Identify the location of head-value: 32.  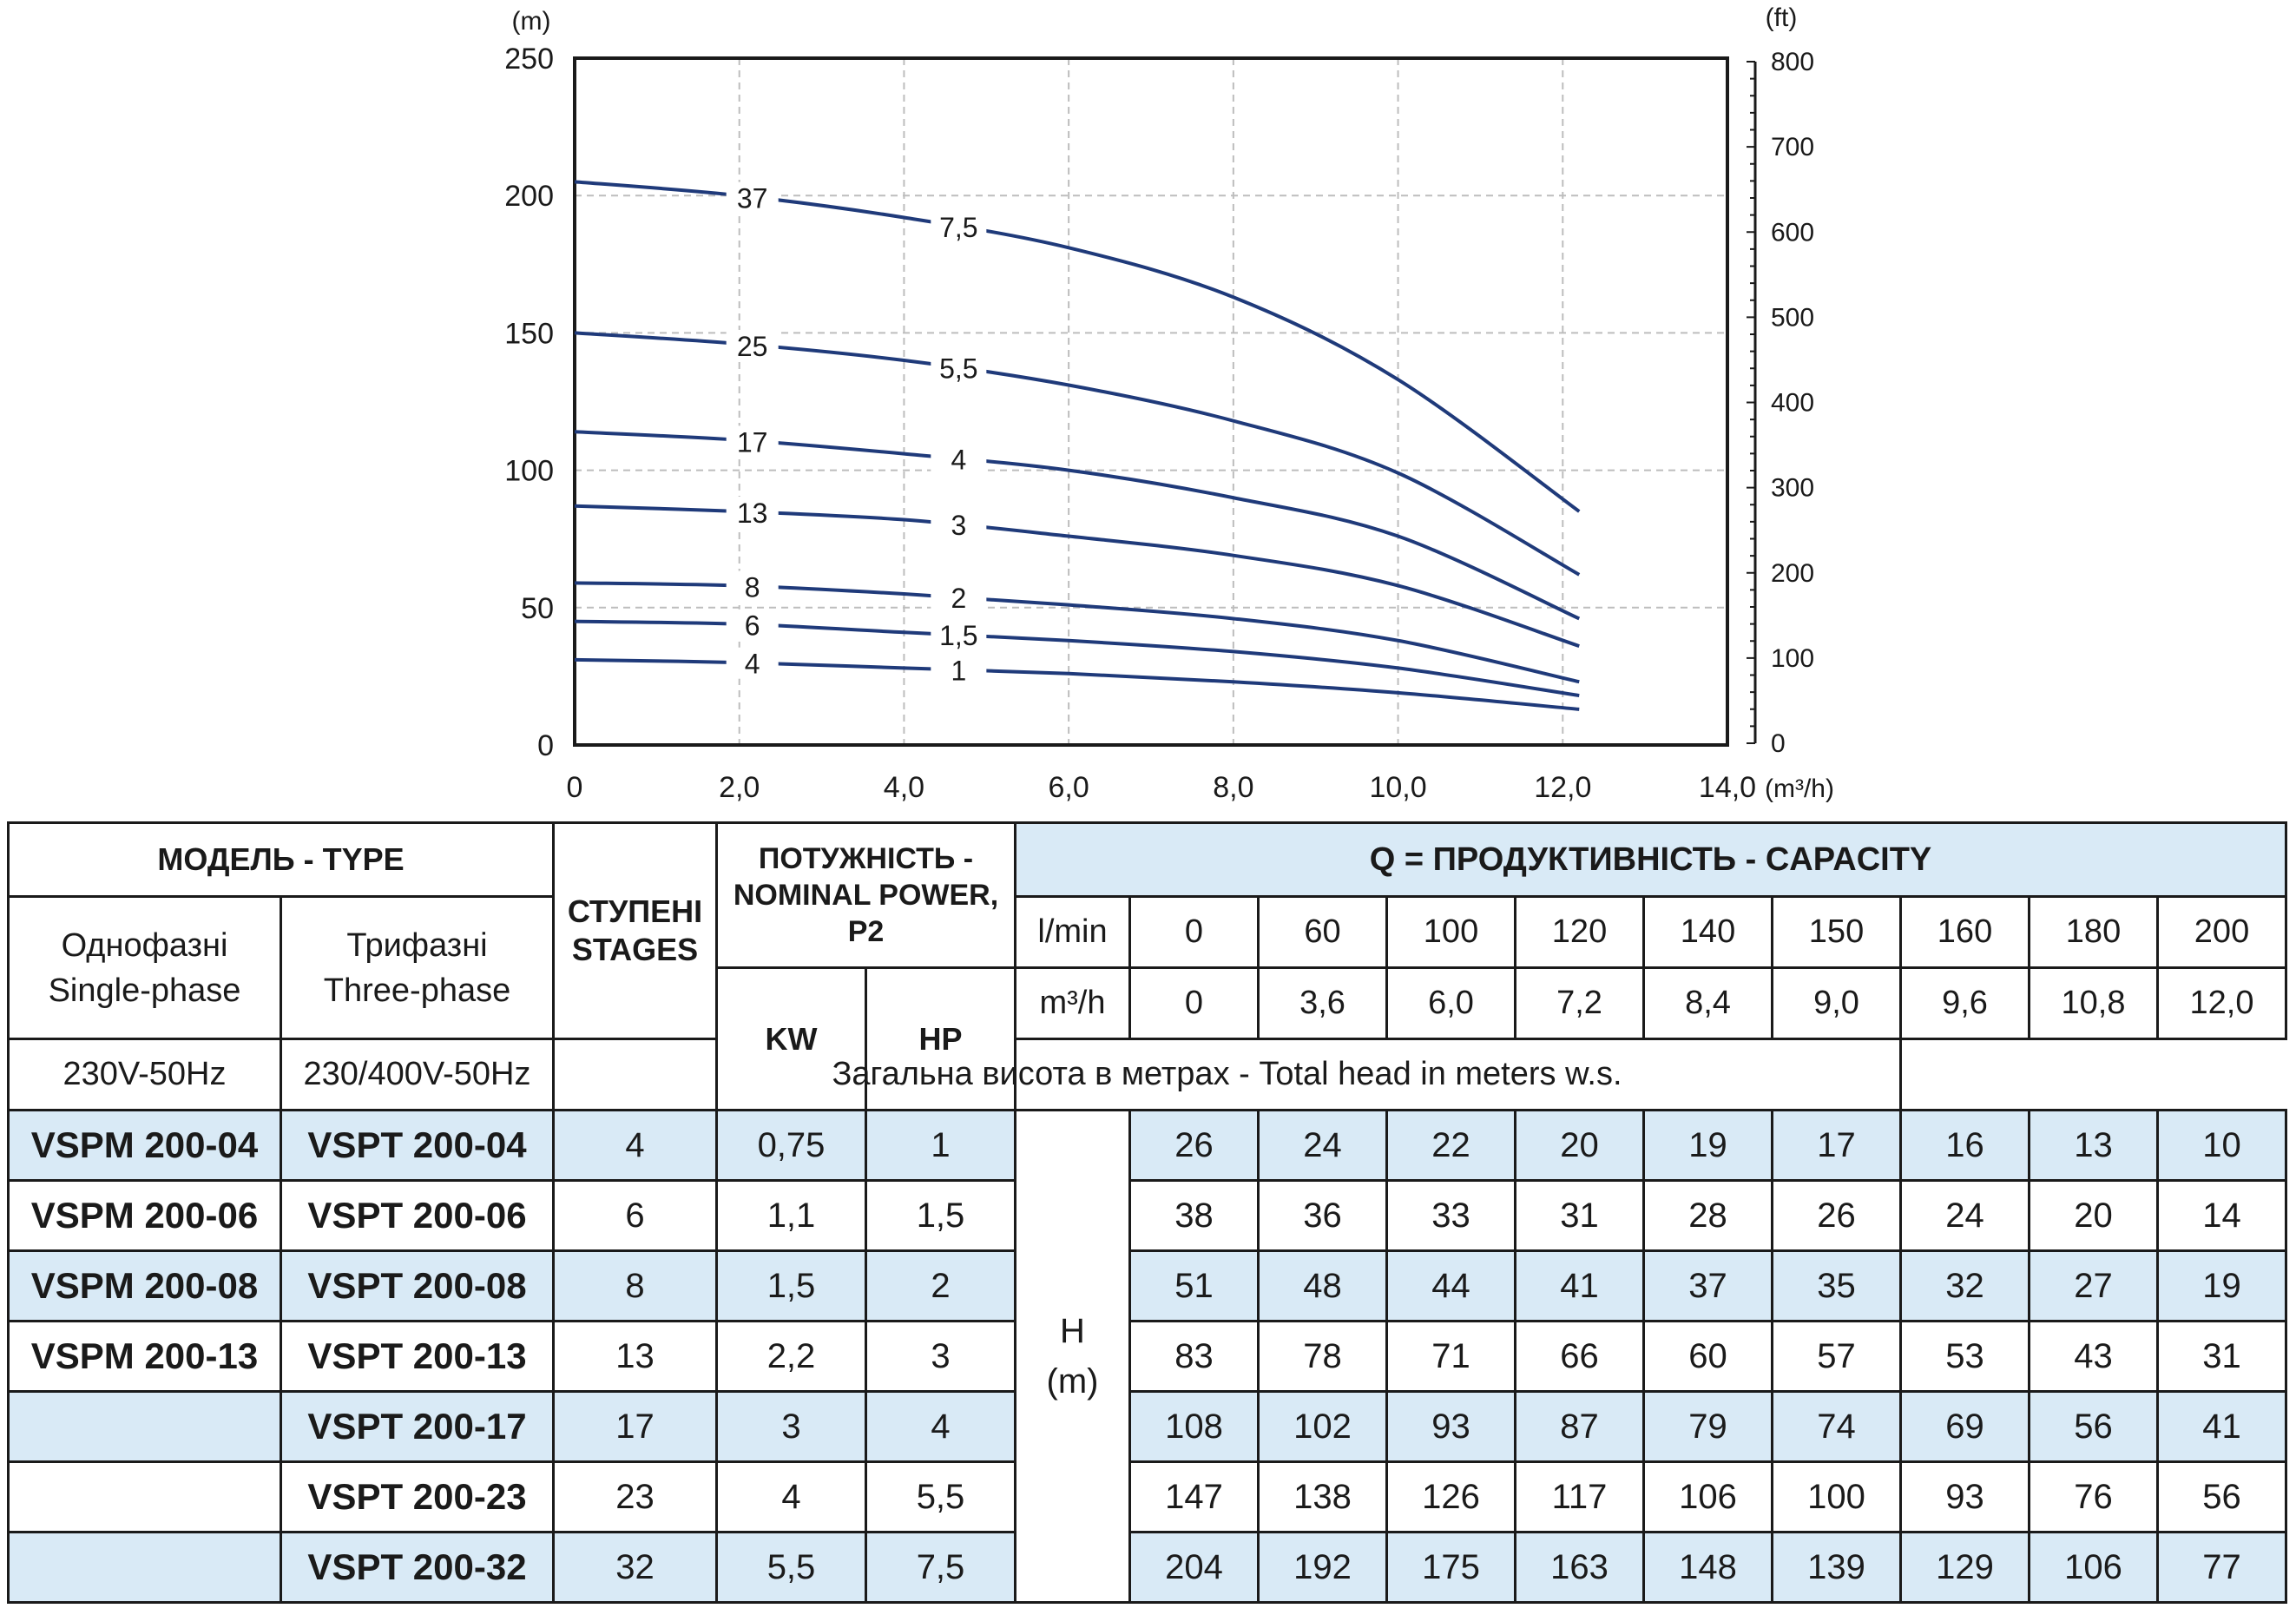
(1964, 1285).